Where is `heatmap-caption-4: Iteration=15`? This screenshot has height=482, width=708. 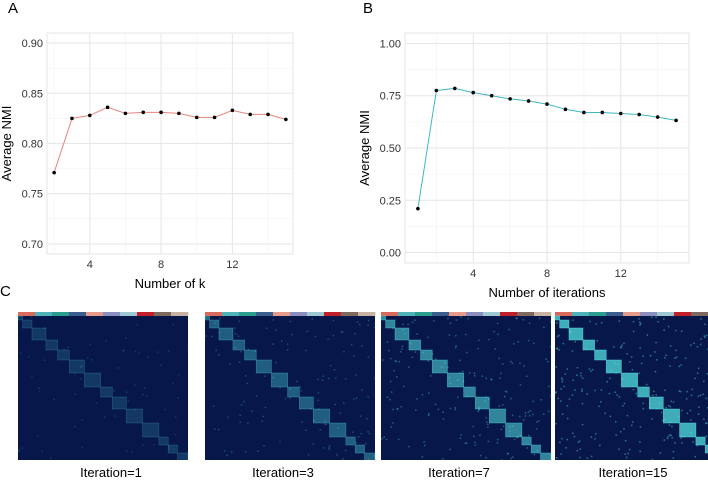 heatmap-caption-4: Iteration=15 is located at coordinates (633, 472).